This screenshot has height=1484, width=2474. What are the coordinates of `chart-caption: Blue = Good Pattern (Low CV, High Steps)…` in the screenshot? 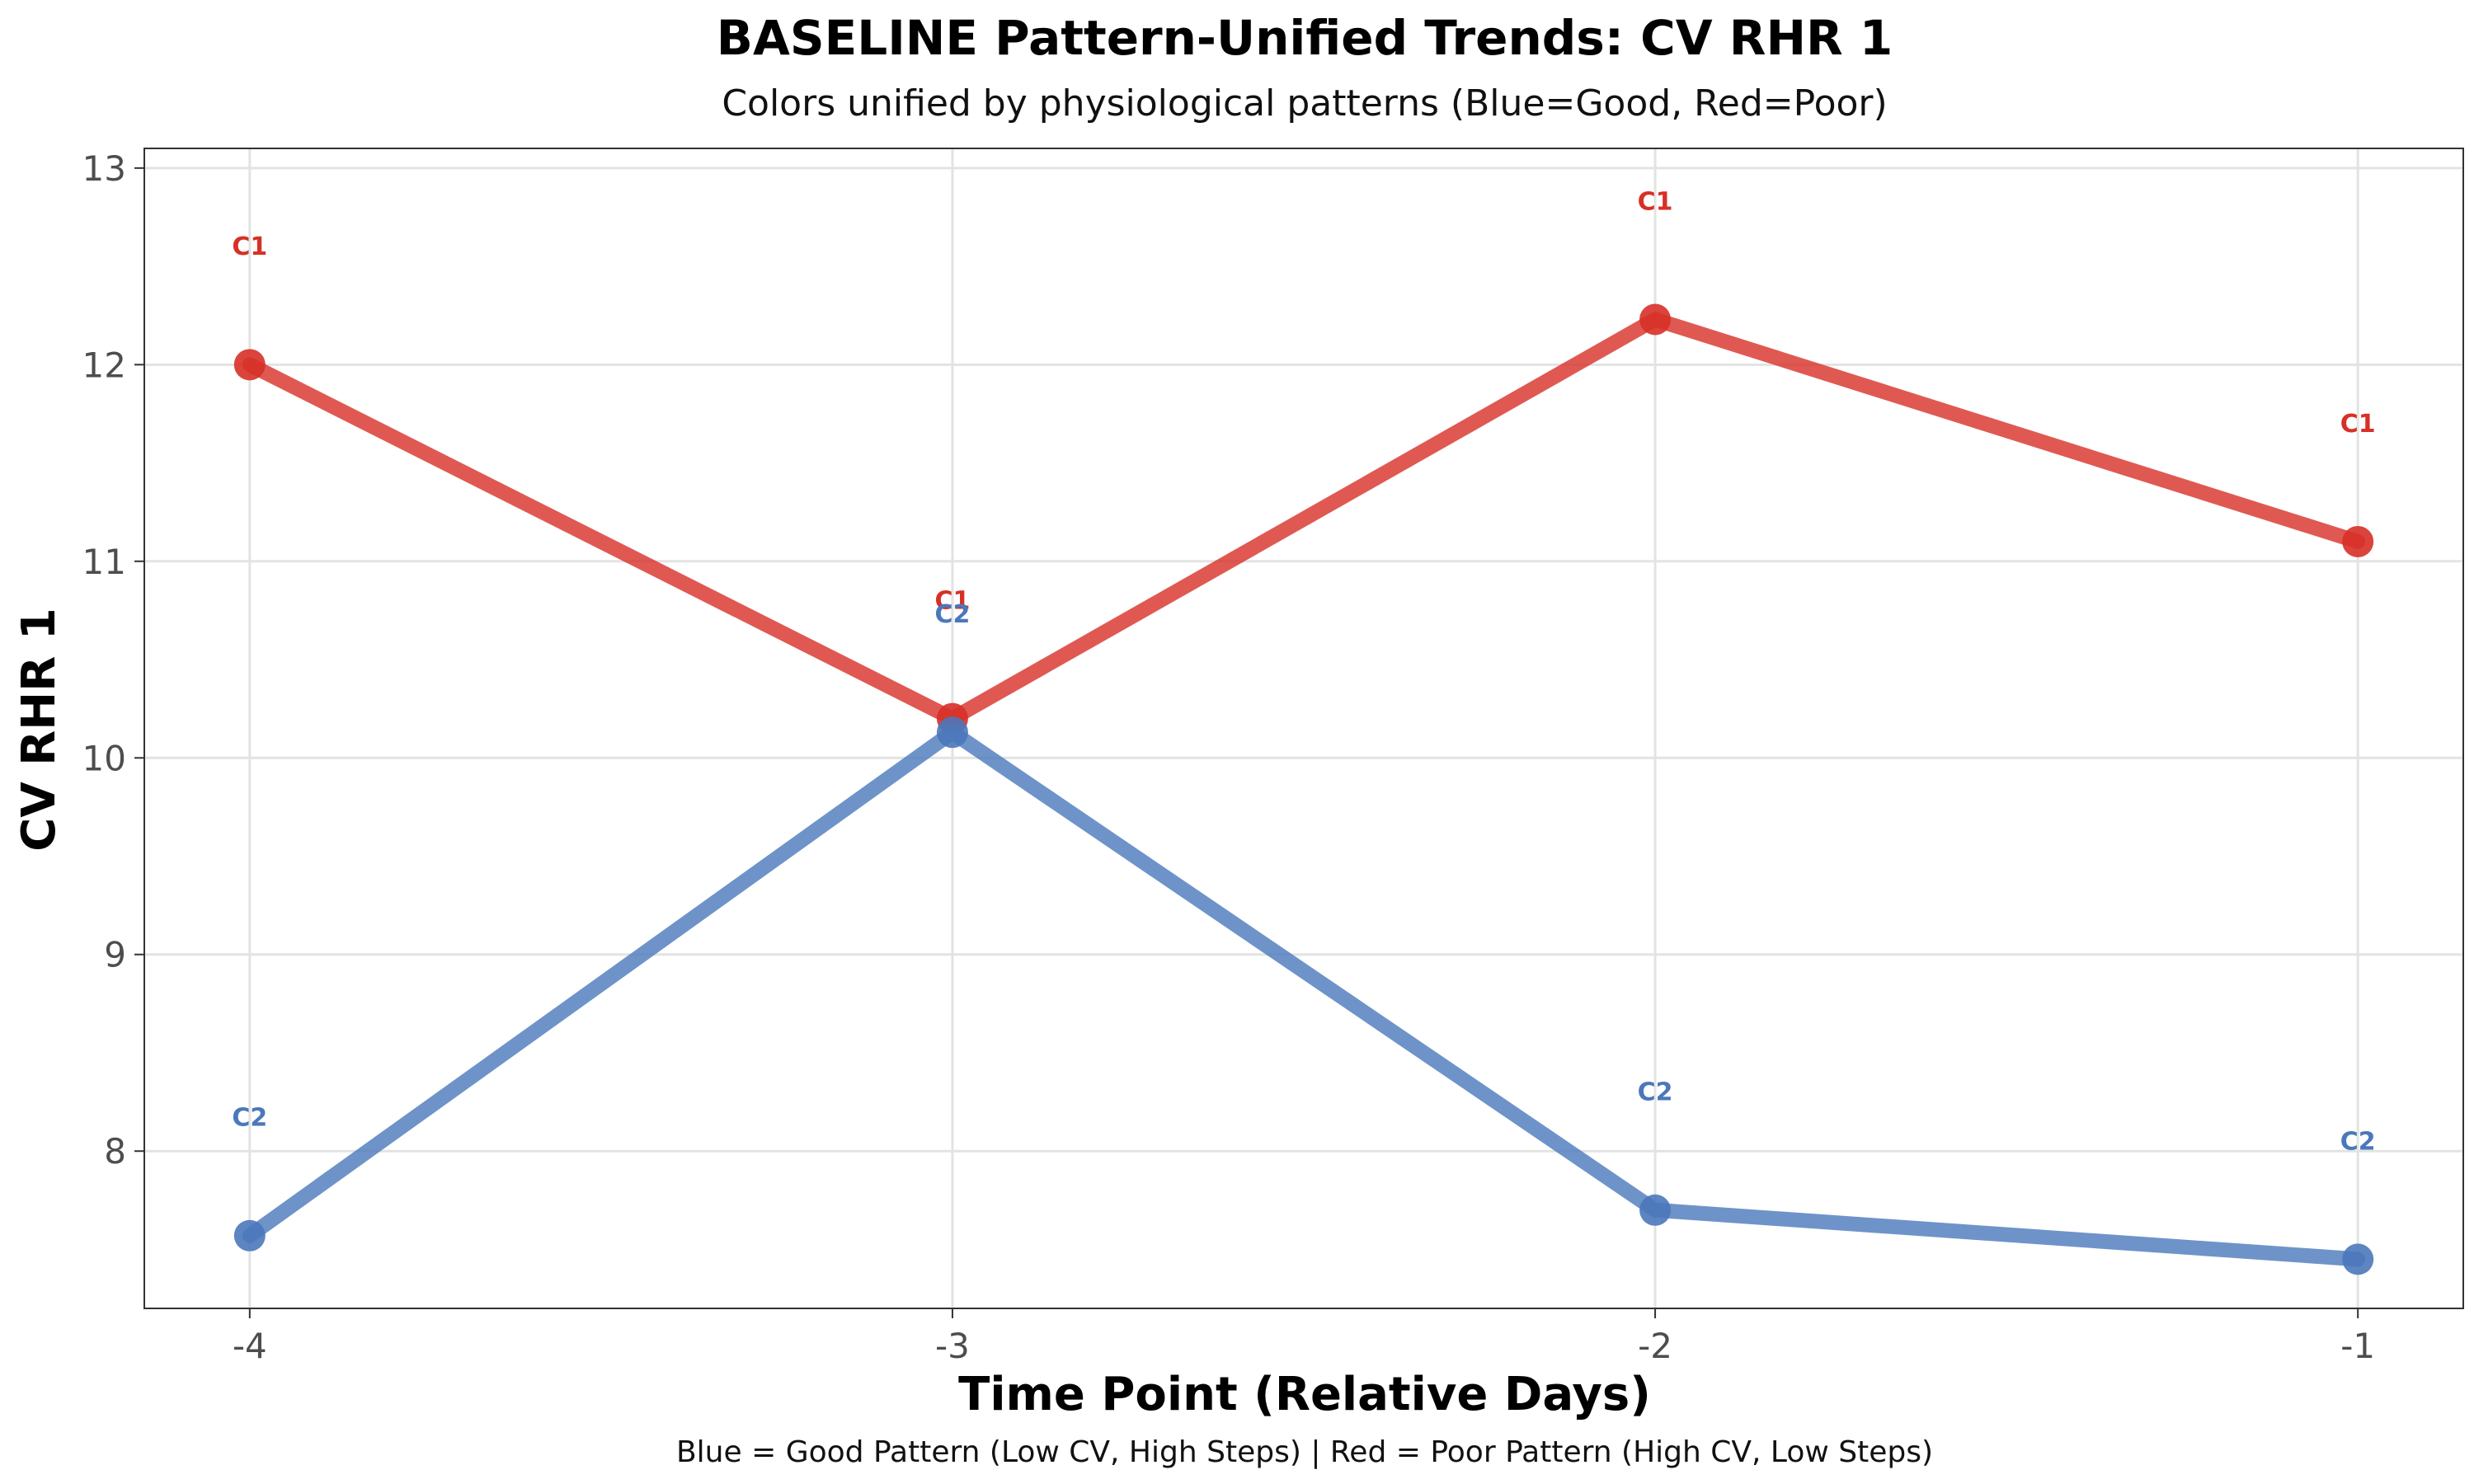 It's located at (1304, 1452).